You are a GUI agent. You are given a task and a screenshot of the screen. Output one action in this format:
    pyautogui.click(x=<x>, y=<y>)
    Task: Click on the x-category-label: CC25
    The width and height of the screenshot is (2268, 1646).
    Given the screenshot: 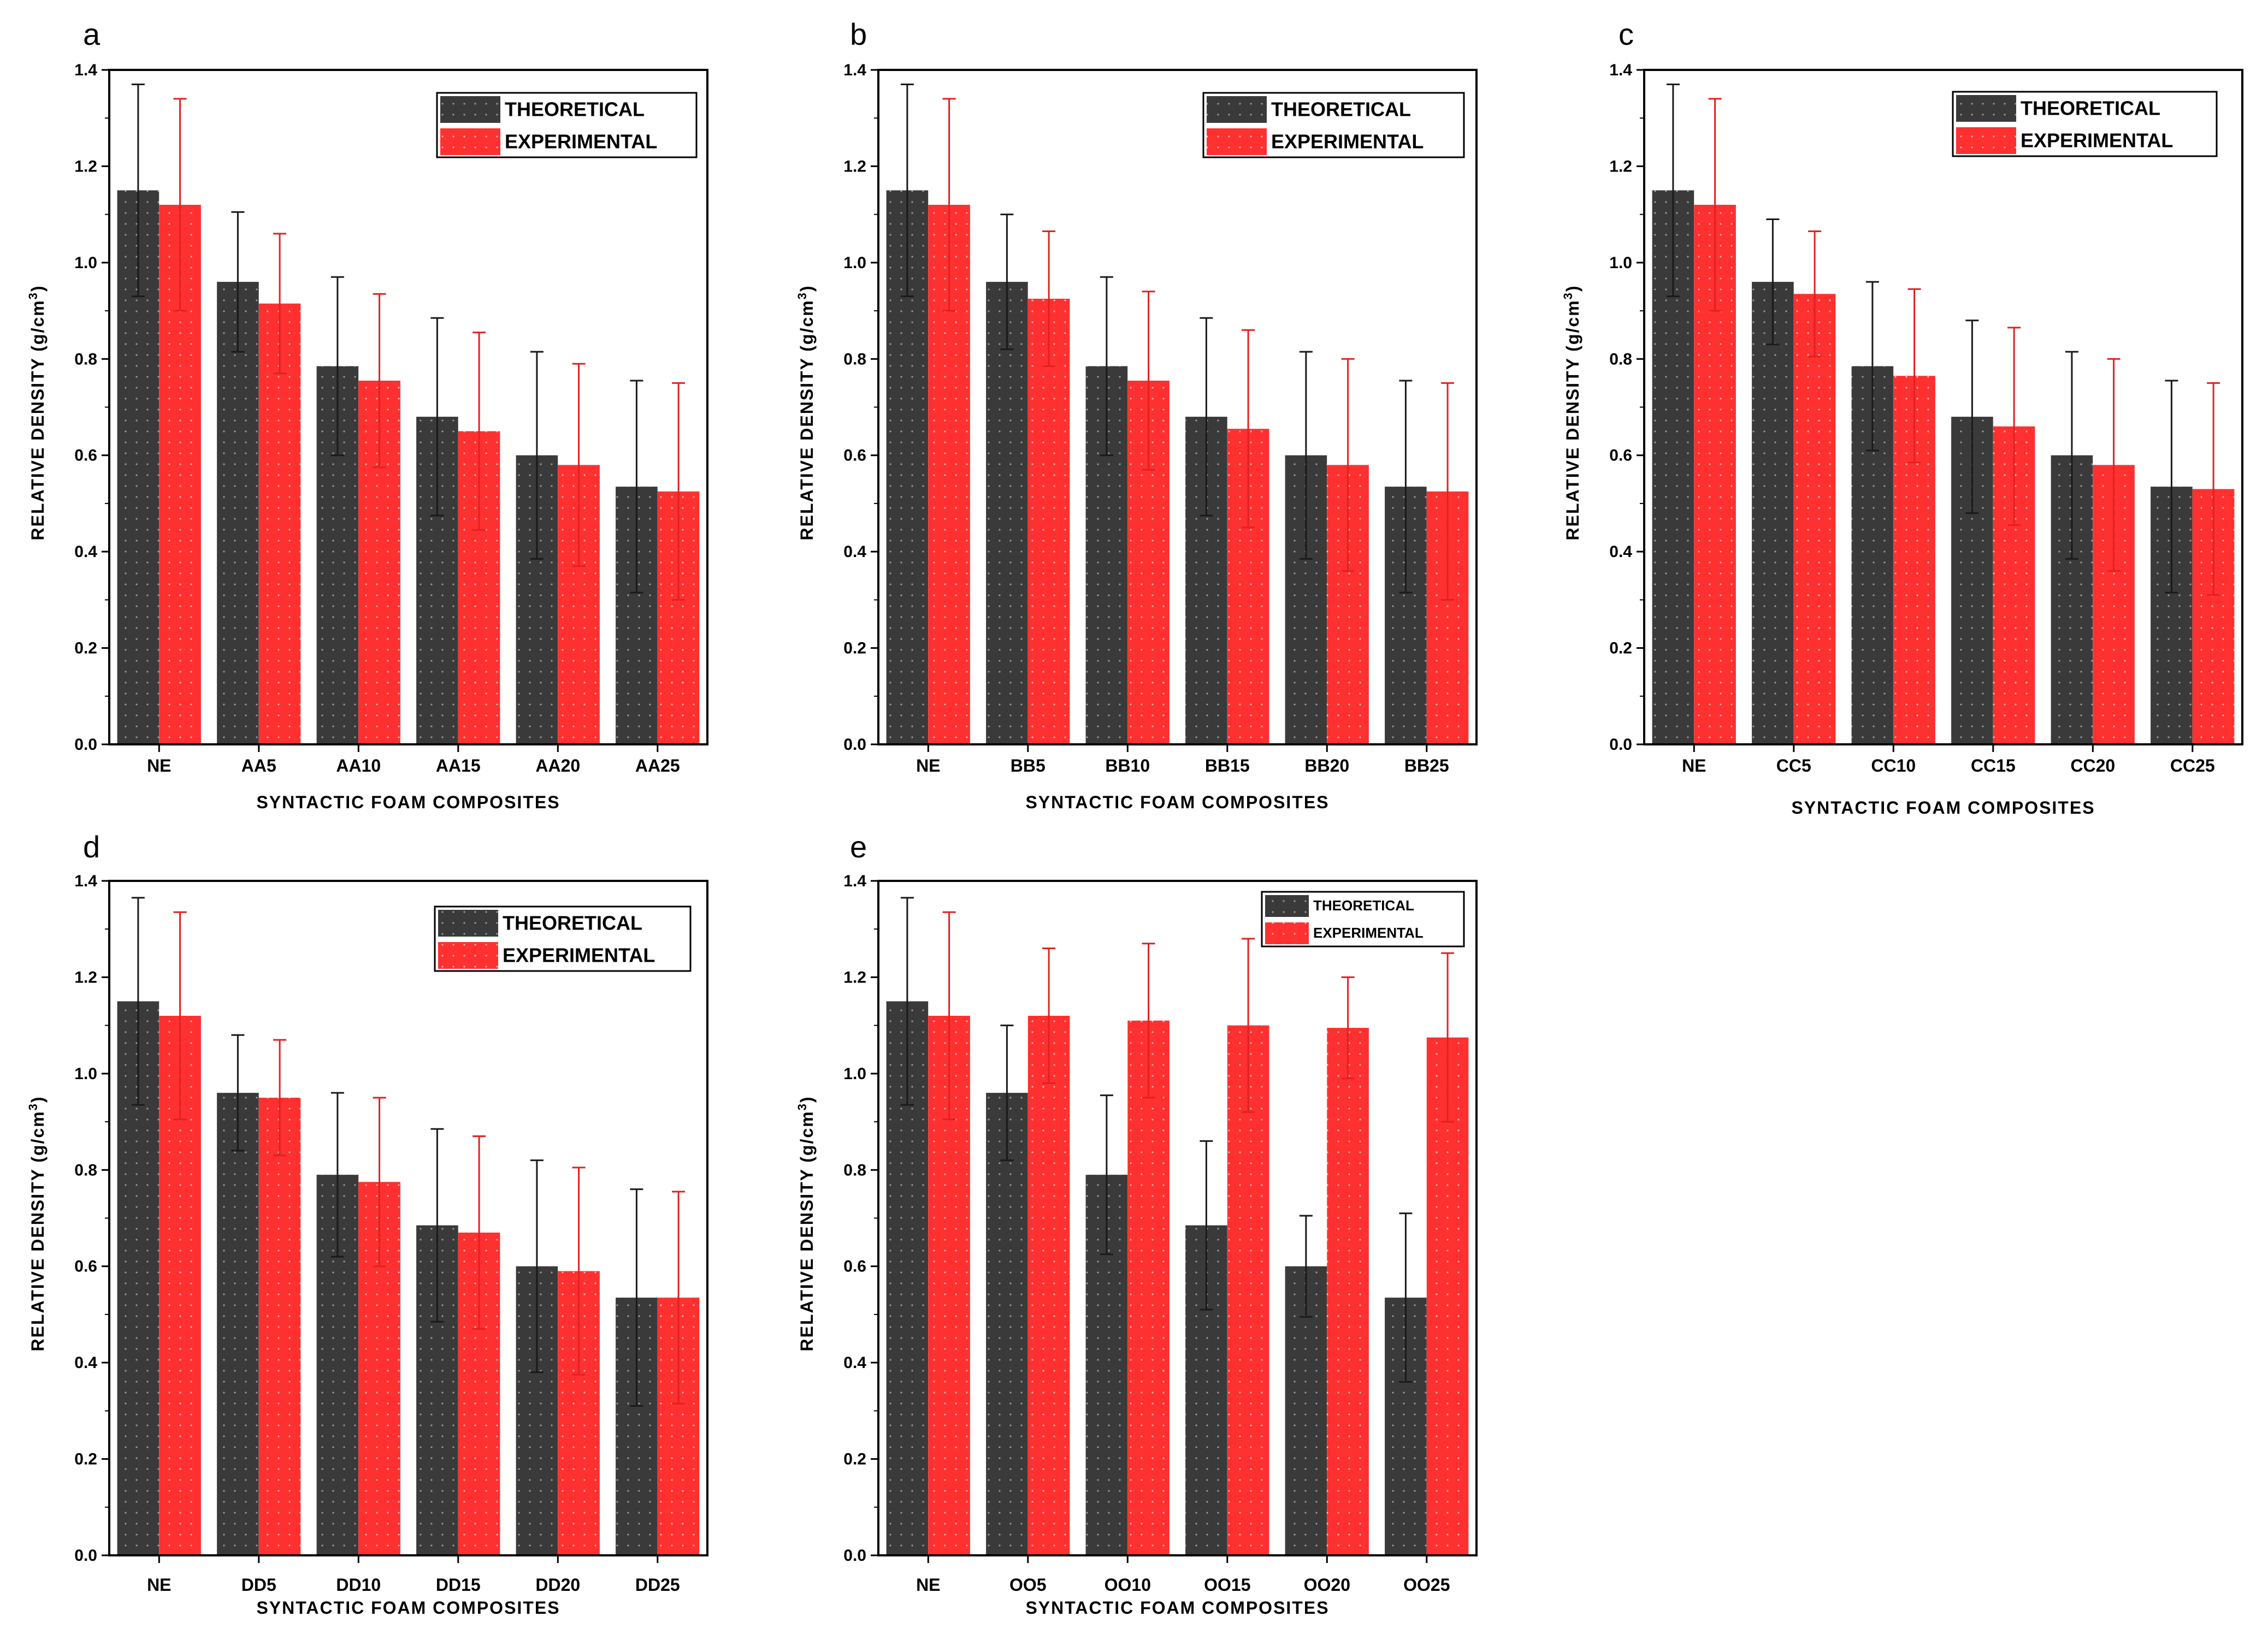 What is the action you would take?
    pyautogui.click(x=2192, y=765)
    